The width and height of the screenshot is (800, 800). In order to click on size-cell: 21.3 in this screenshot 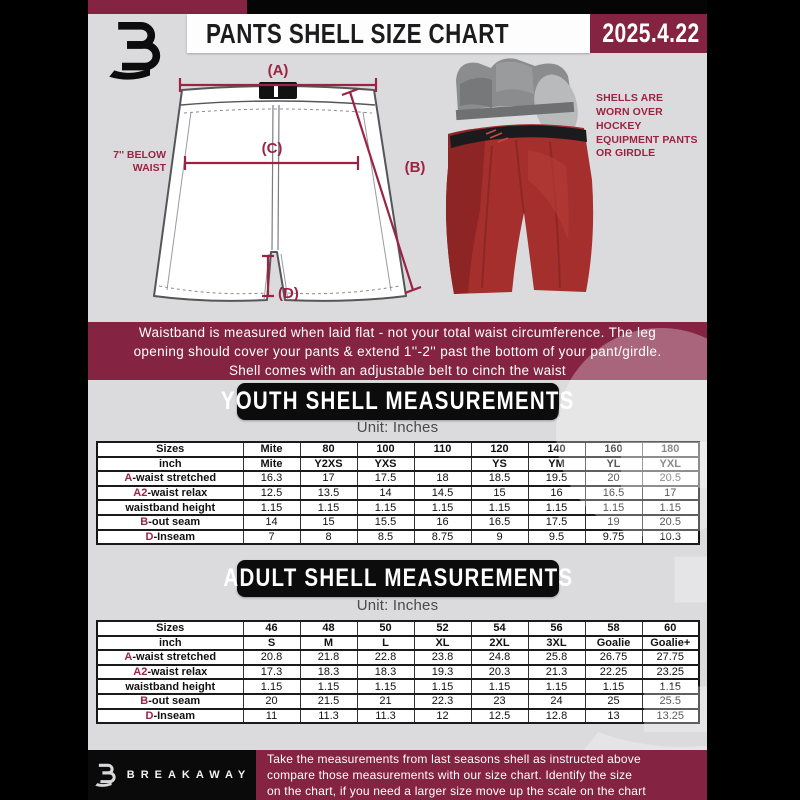, I will do `click(556, 672)`.